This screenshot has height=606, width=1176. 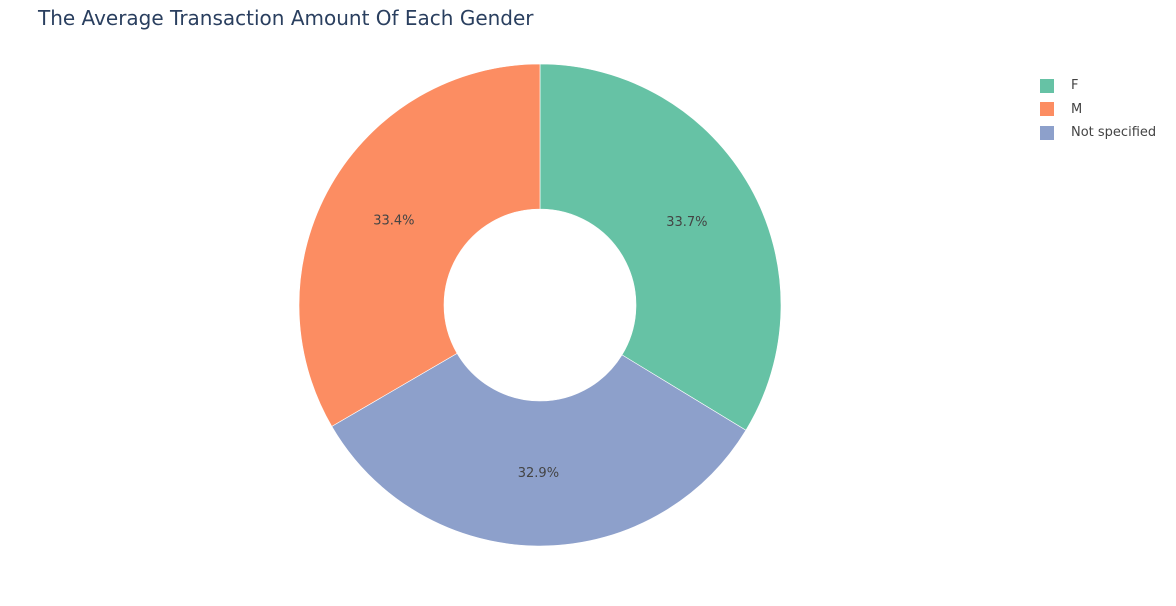 I want to click on slice-label-not-specified: 32.9%, so click(x=538, y=473).